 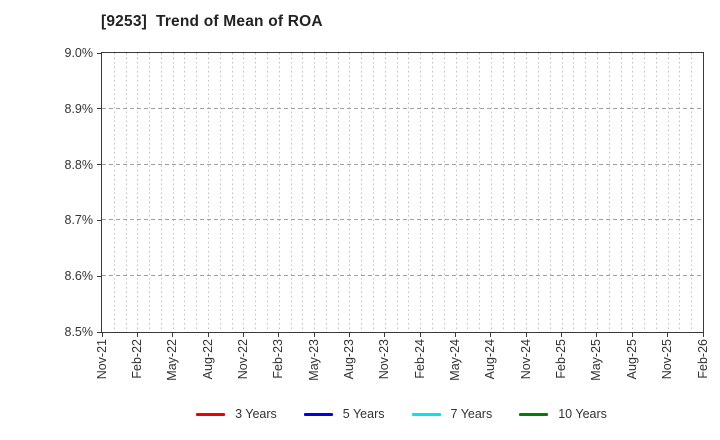 I want to click on x-tick-label: Feb-24, so click(x=419, y=359).